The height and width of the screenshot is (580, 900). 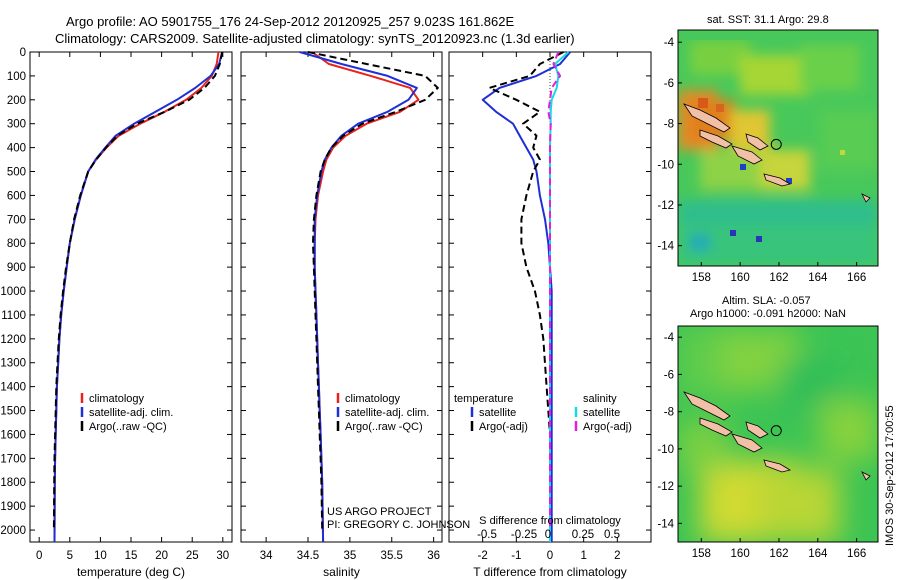 What do you see at coordinates (550, 521) in the screenshot?
I see `s-diff-axis-label: S difference from climatology` at bounding box center [550, 521].